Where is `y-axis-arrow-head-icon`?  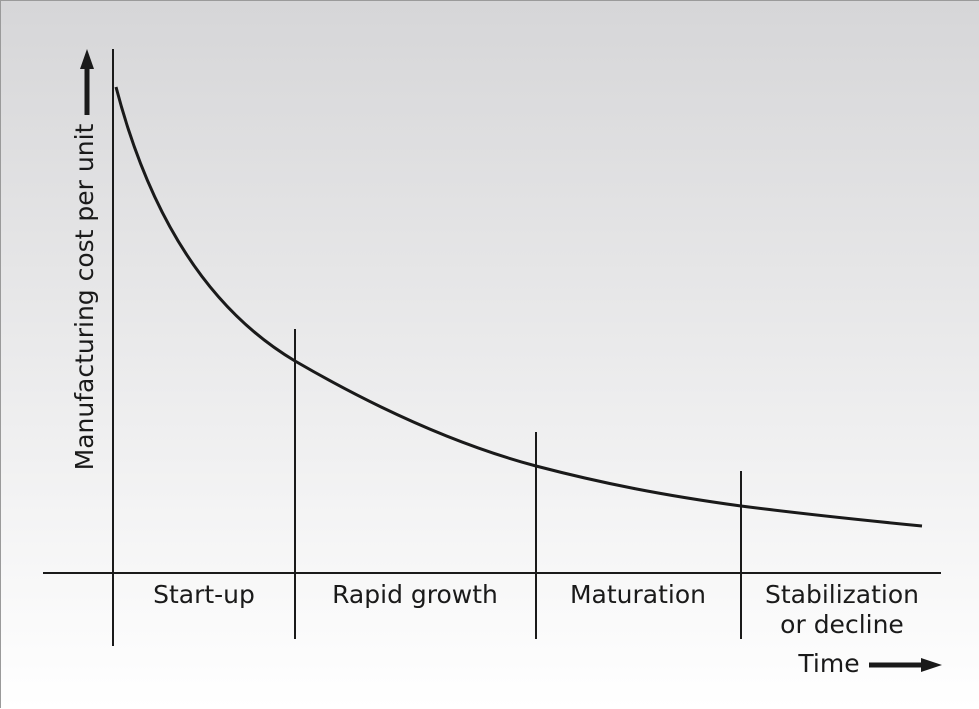 y-axis-arrow-head-icon is located at coordinates (87, 59).